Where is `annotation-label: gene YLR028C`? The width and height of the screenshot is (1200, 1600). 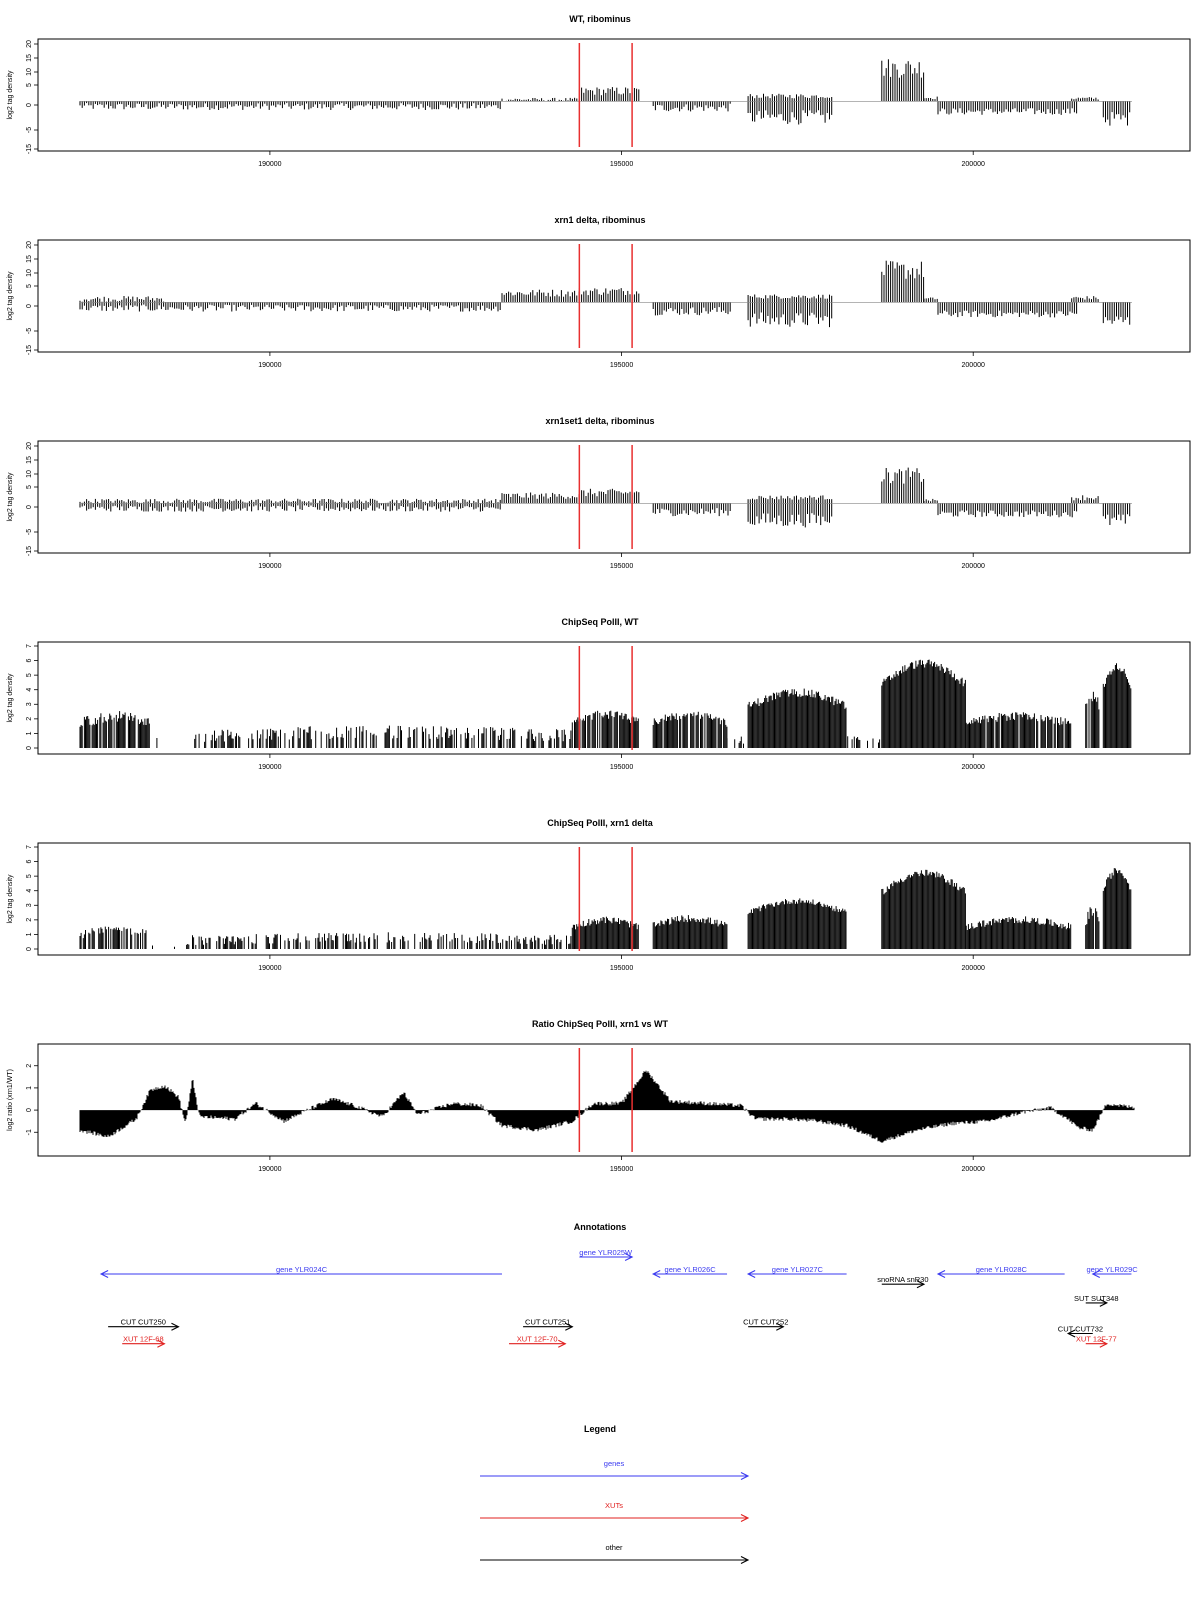 annotation-label: gene YLR028C is located at coordinates (1002, 1269).